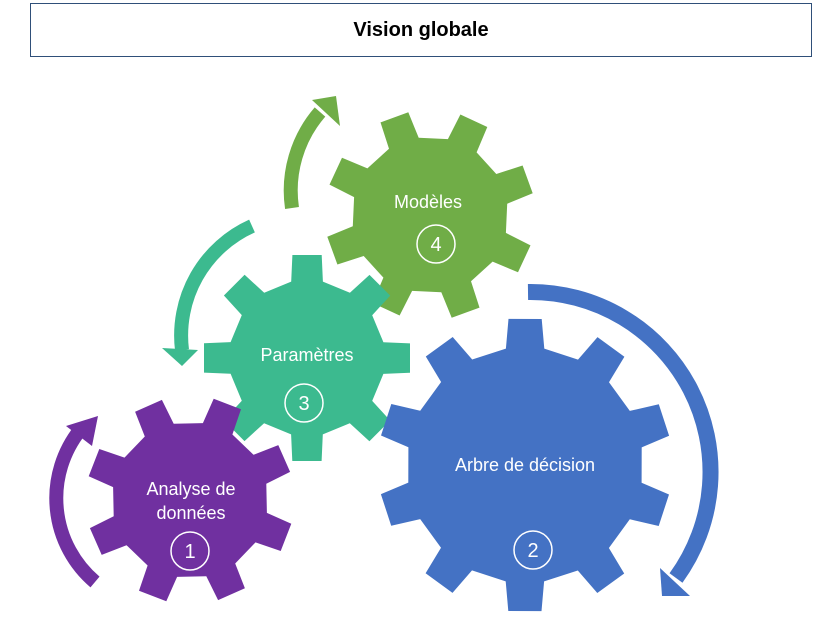 The width and height of the screenshot is (838, 623). I want to click on gear-parametres: Paramètres 3, so click(307, 358).